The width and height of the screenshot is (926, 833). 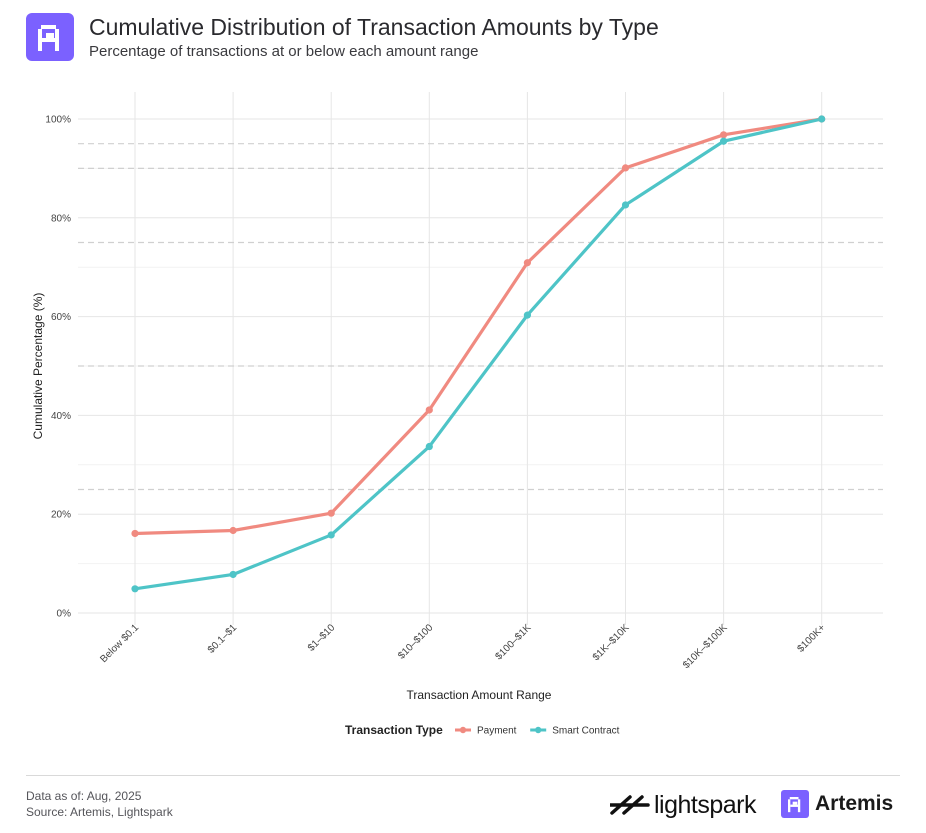 I want to click on y-tick-label: 40%, so click(x=61, y=416).